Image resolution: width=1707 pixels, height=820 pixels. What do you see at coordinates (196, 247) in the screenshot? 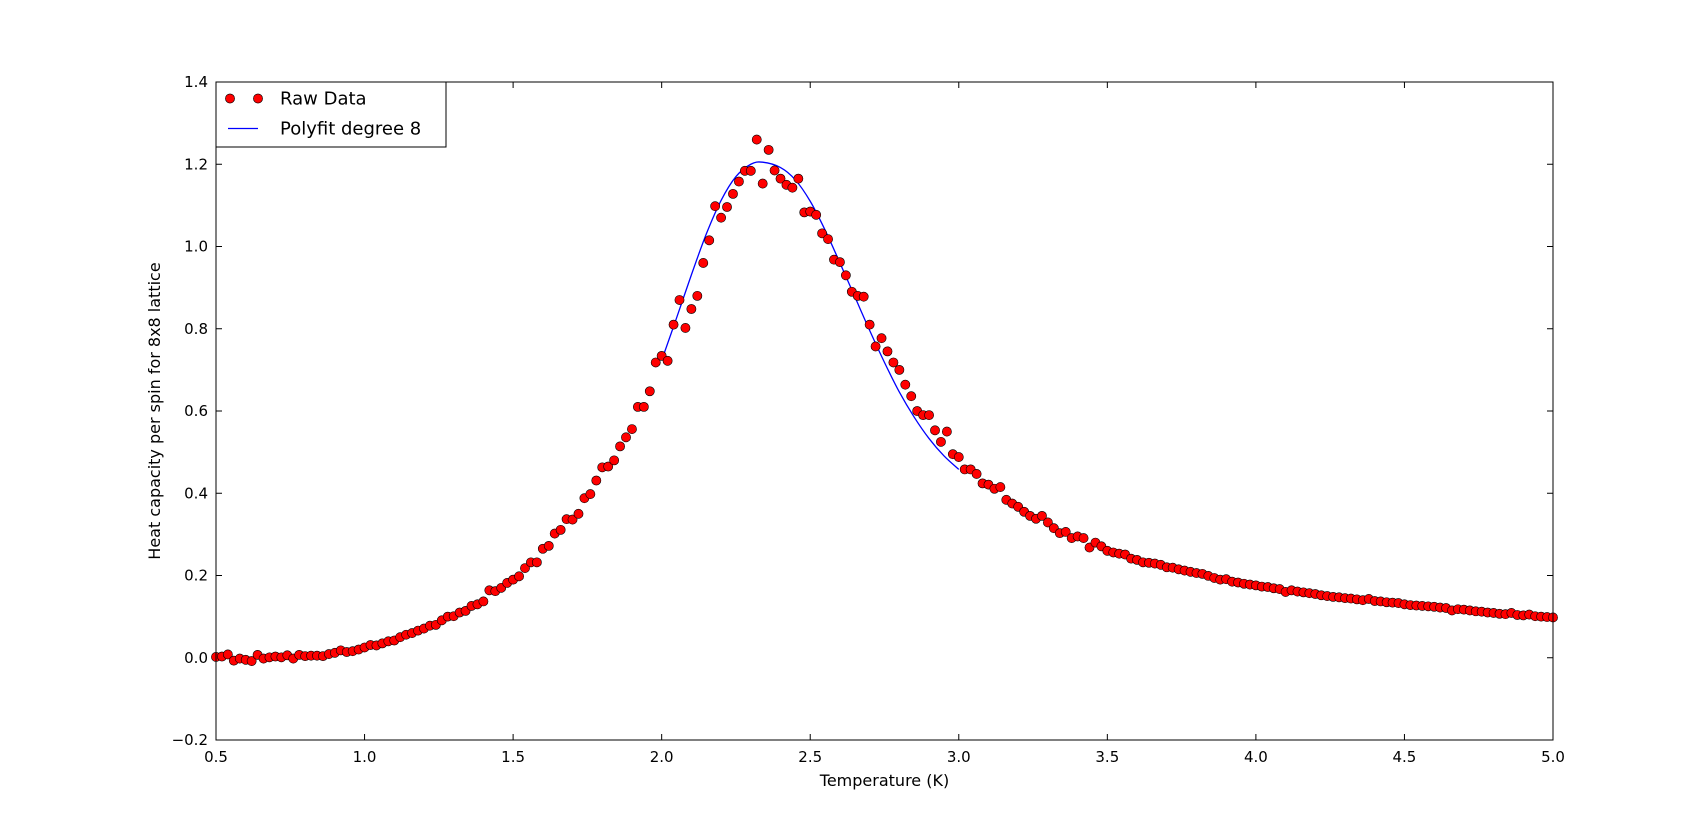
I see `y-tick-label: 1.0` at bounding box center [196, 247].